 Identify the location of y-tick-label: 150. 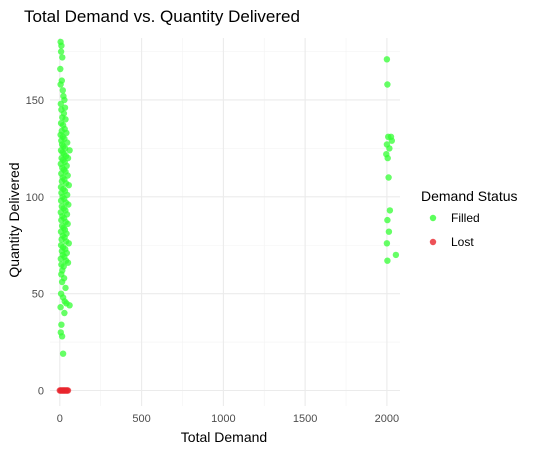
(35, 101).